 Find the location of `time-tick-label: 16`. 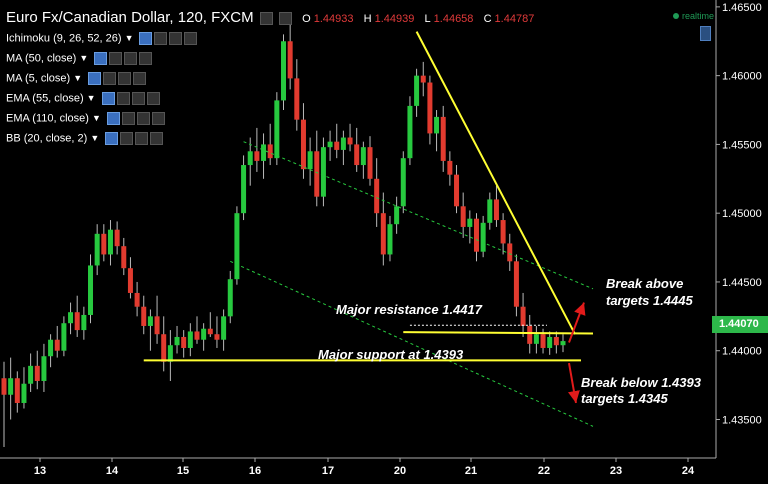

time-tick-label: 16 is located at coordinates (255, 471).